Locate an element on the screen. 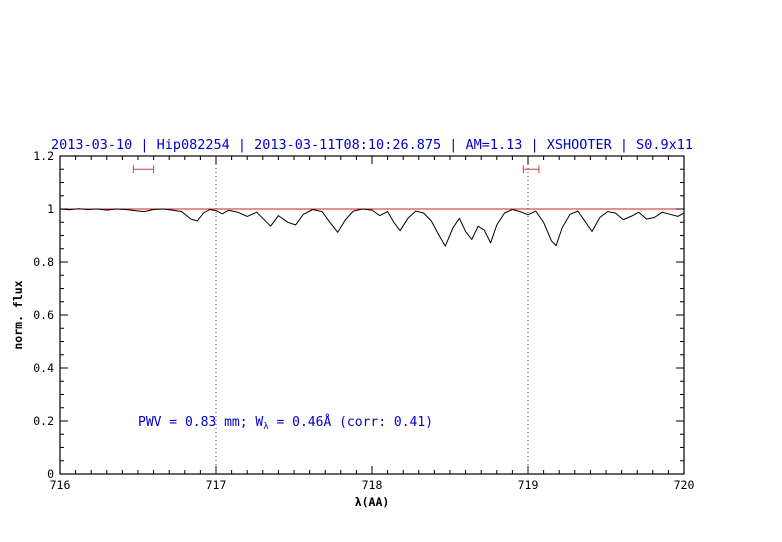 The height and width of the screenshot is (542, 782). x-tick-label: 716 is located at coordinates (60, 485).